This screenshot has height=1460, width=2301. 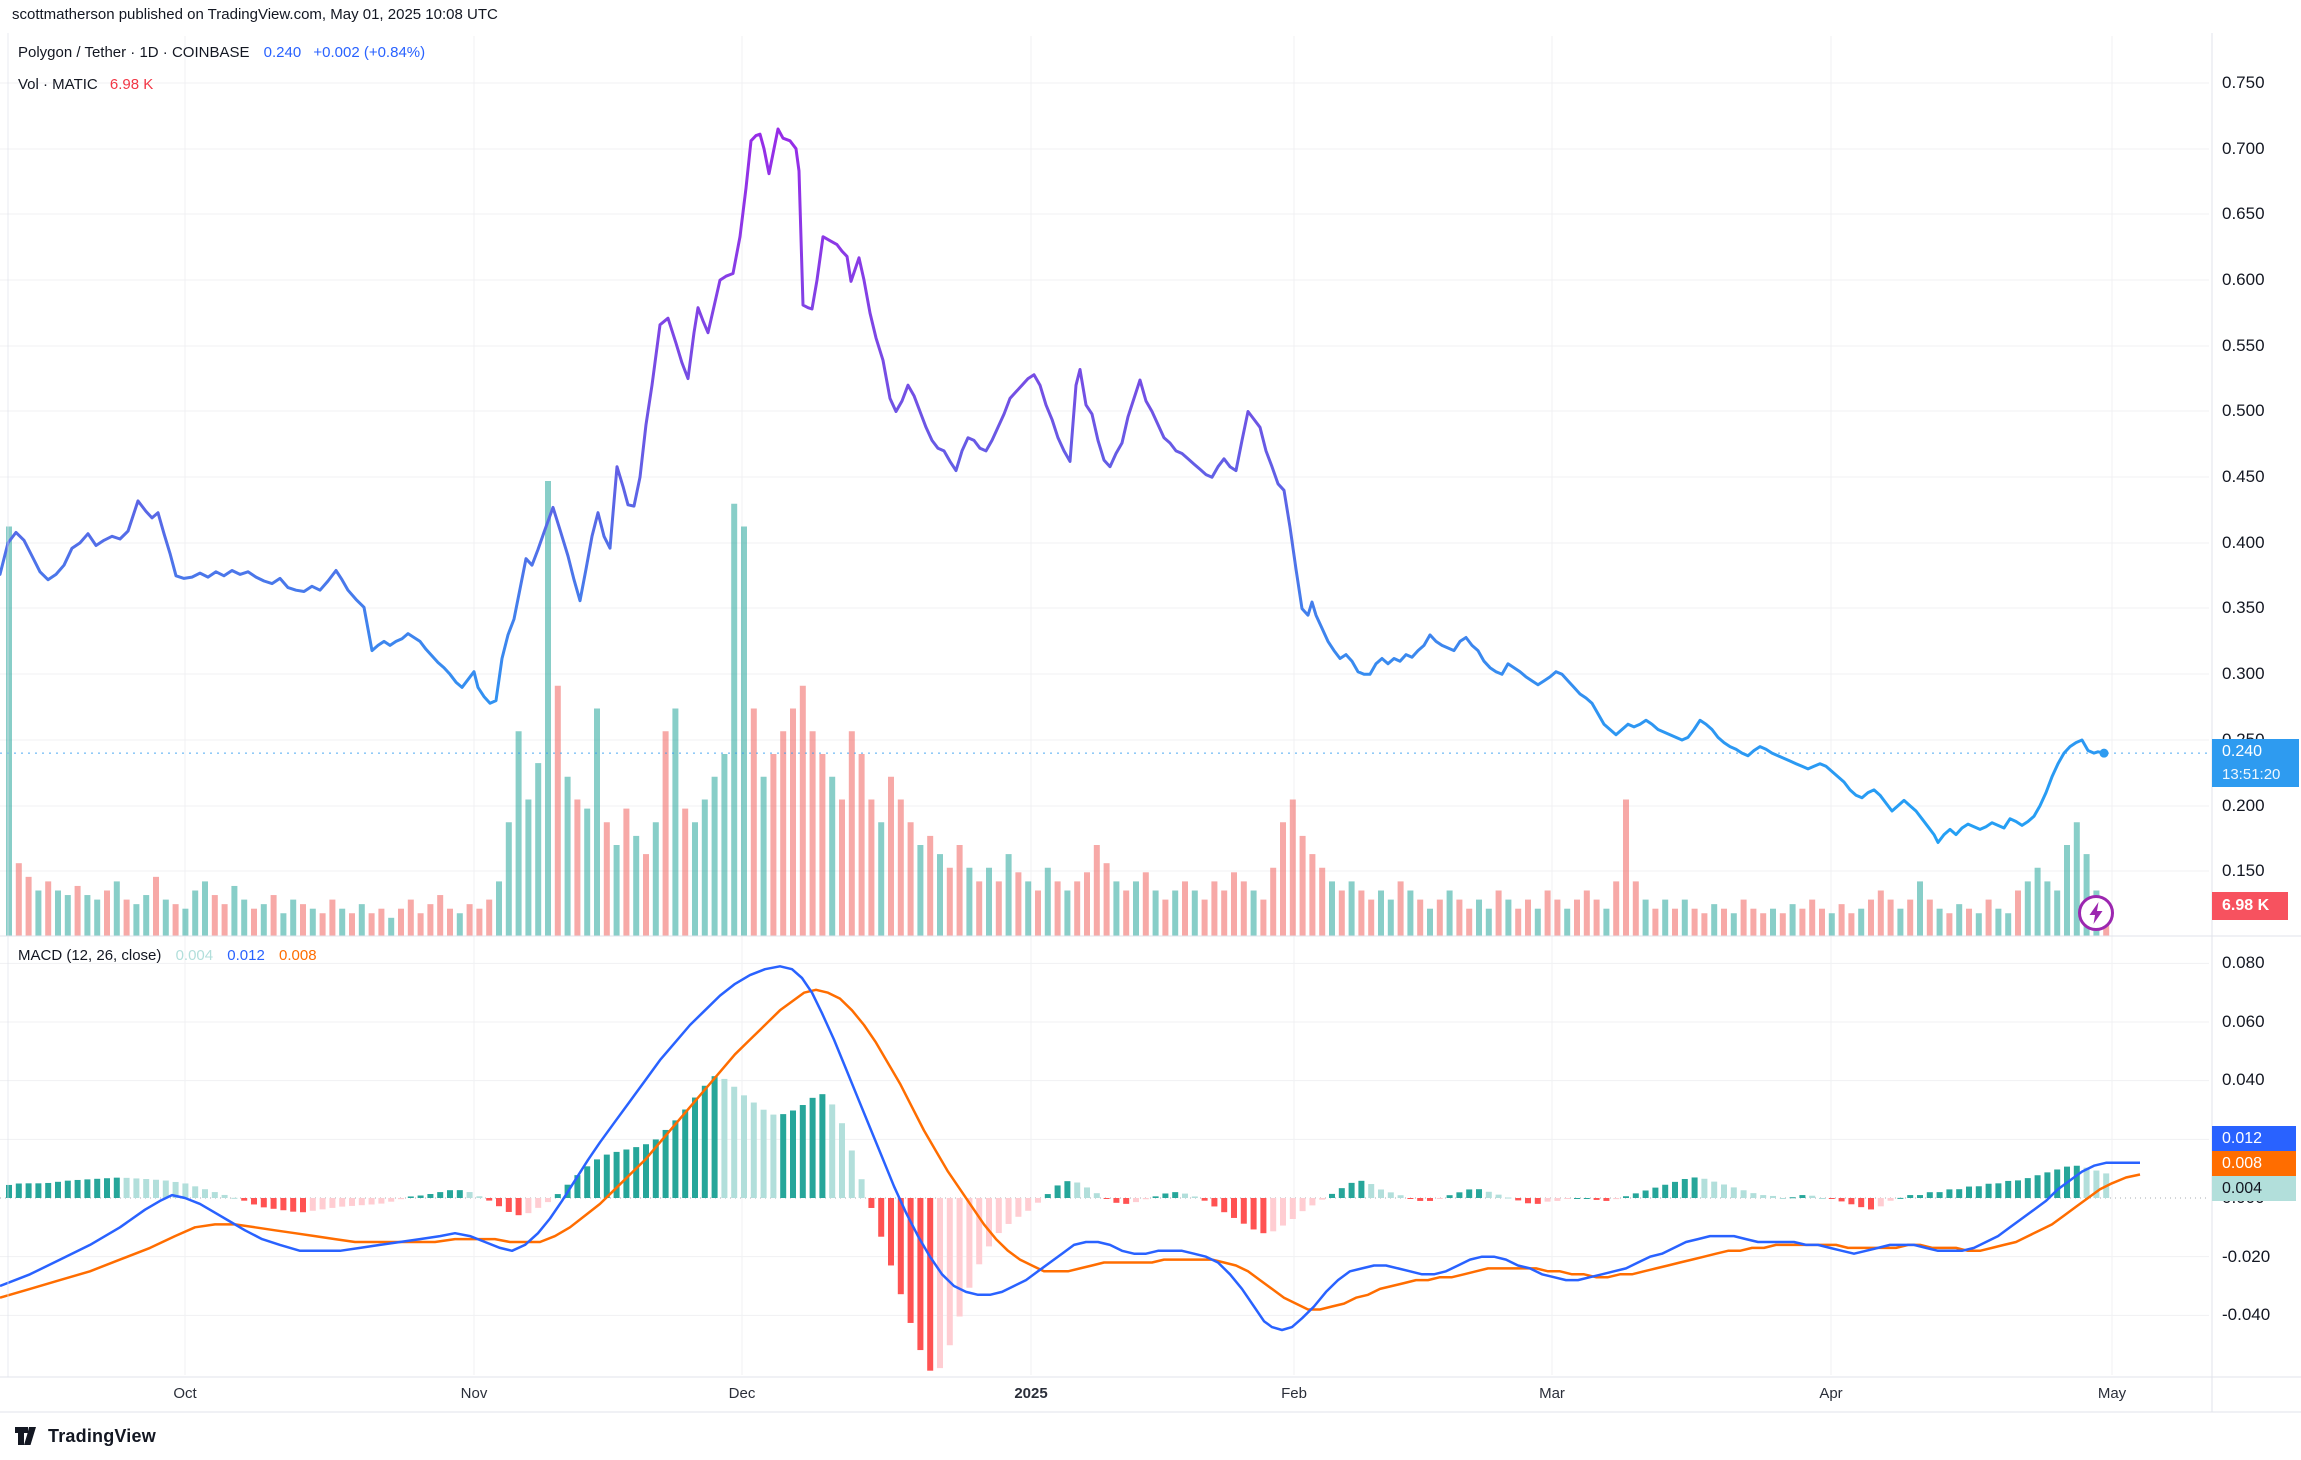 I want to click on time-axis-label: May, so click(x=2112, y=1393).